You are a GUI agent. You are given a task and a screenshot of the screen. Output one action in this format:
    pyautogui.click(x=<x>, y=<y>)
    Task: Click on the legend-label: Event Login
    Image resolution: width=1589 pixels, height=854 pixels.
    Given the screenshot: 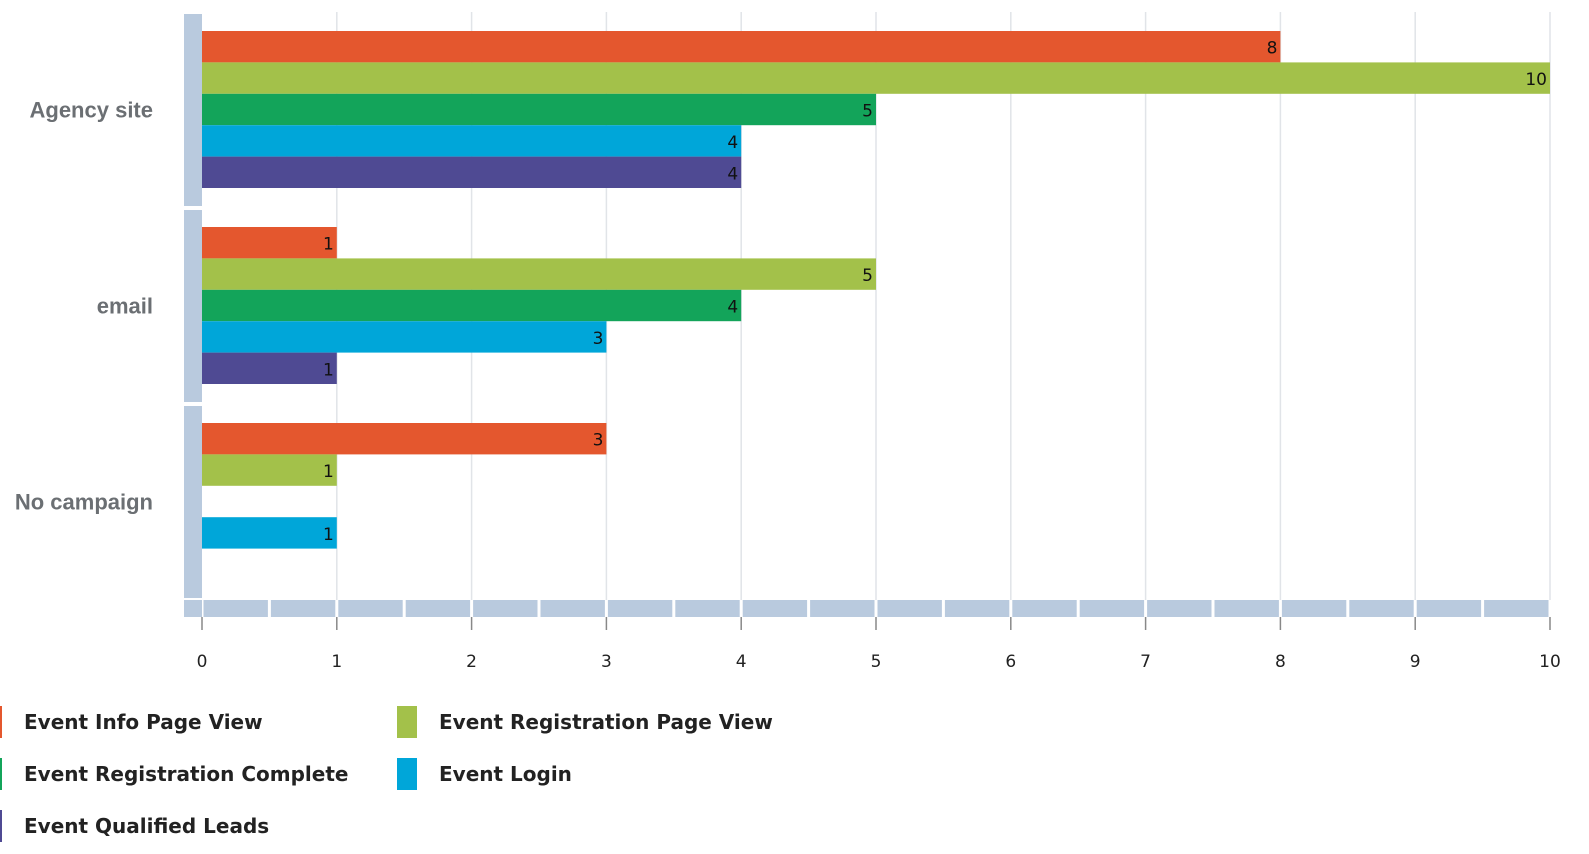 What is the action you would take?
    pyautogui.click(x=505, y=774)
    